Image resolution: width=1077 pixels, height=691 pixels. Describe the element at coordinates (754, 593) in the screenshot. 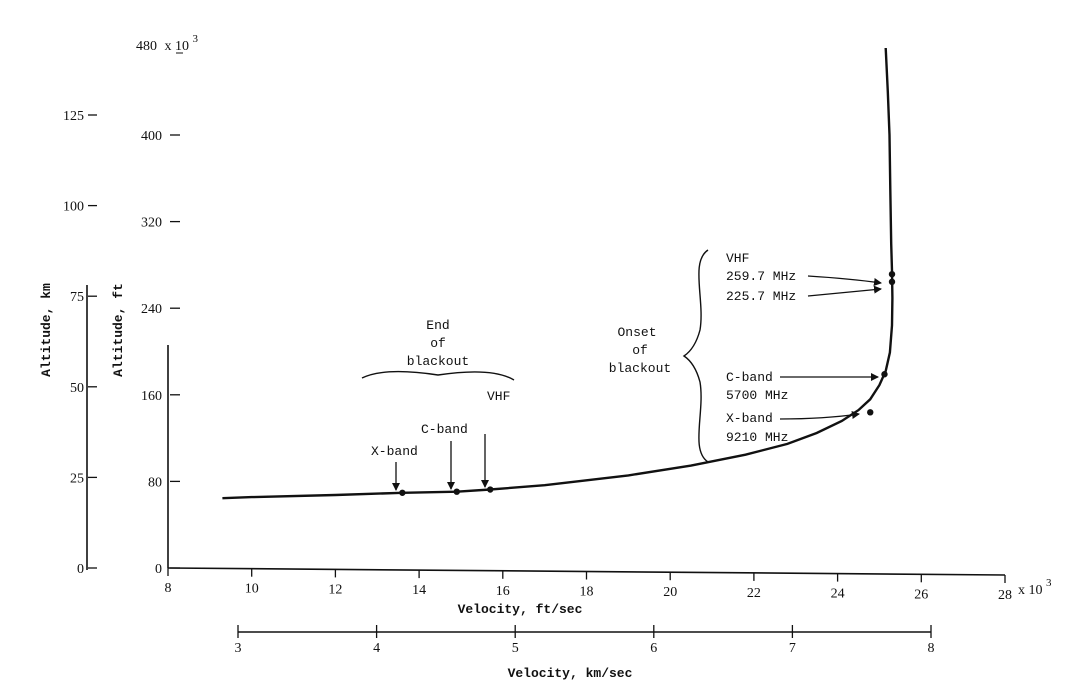

I see `x-tick-label: 22` at that location.